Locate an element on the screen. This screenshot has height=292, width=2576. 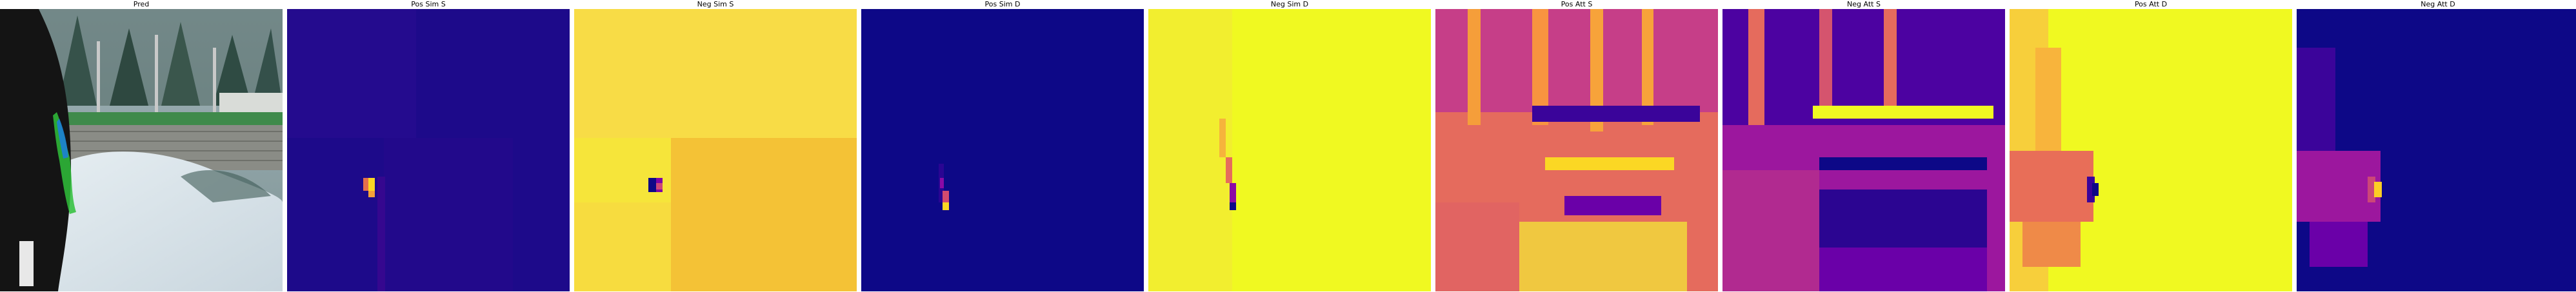
panel-neg-att-d: Neg Att D is located at coordinates (2436, 146).